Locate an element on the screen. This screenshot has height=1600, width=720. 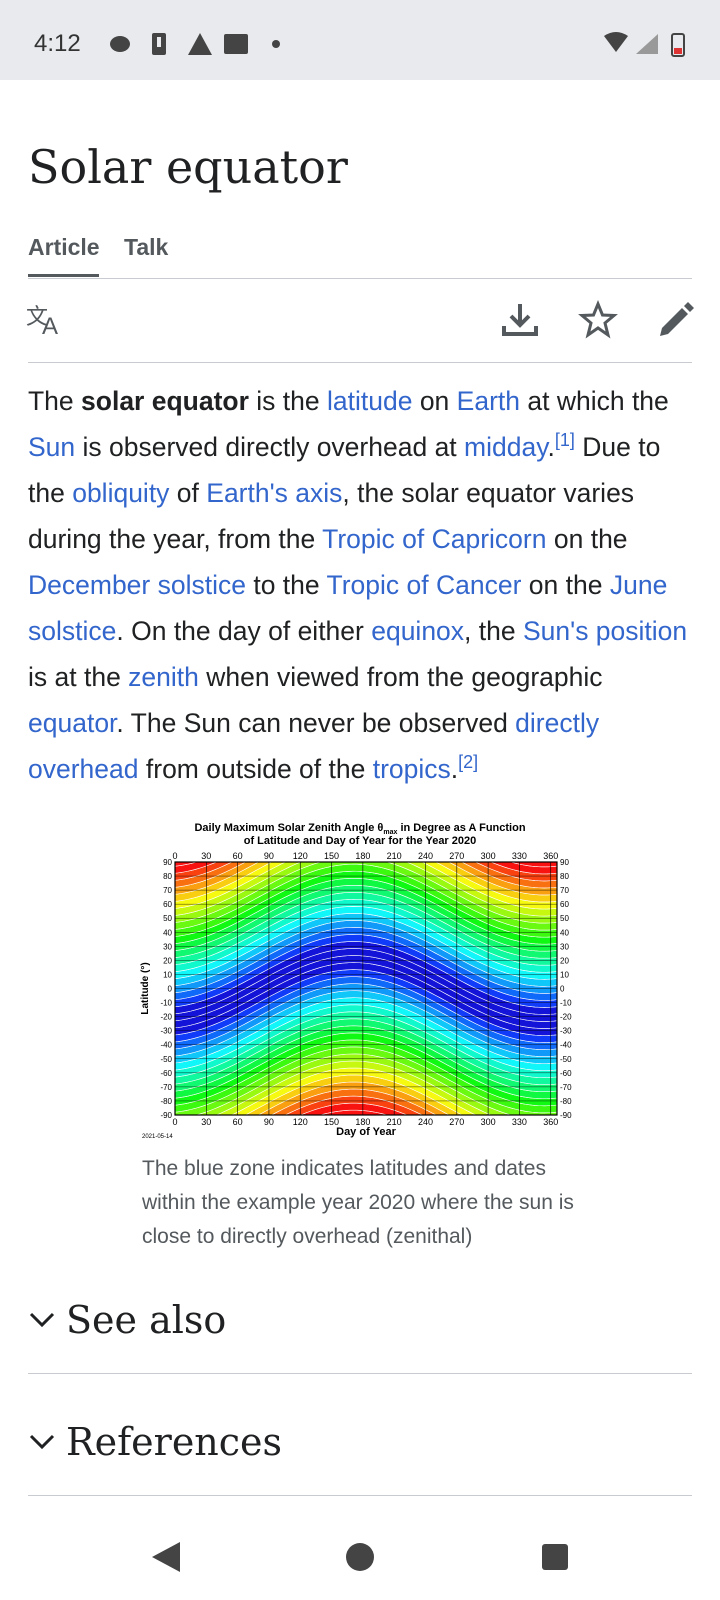
tab-indicator is located at coordinates (63, 275).